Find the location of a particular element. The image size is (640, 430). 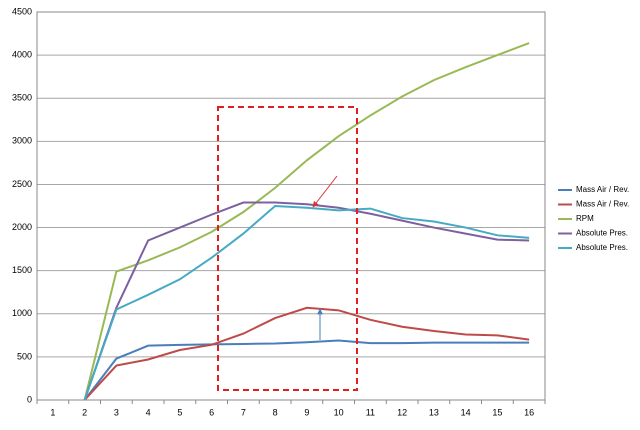

x-tick-label: 16 is located at coordinates (529, 412).